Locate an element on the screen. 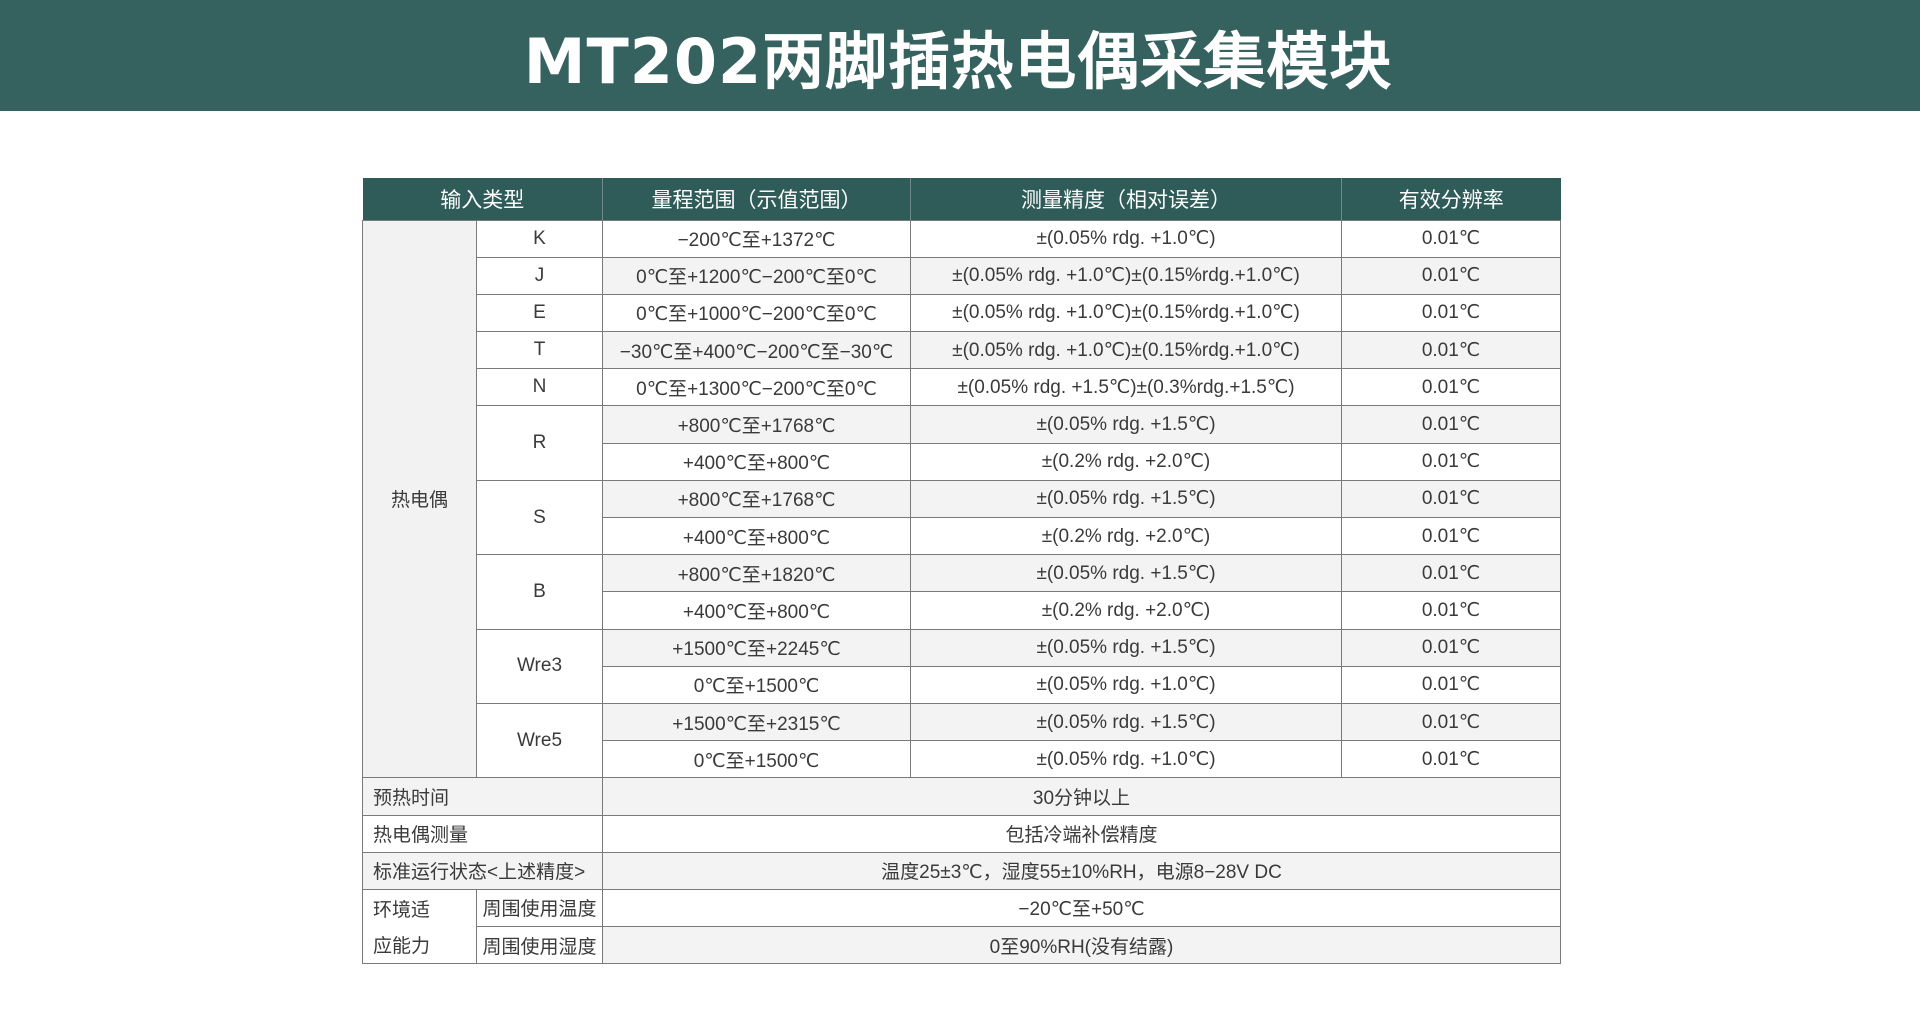 This screenshot has height=1034, width=1920. title-banner: MT202两脚插热电偶采集模块 is located at coordinates (960, 55).